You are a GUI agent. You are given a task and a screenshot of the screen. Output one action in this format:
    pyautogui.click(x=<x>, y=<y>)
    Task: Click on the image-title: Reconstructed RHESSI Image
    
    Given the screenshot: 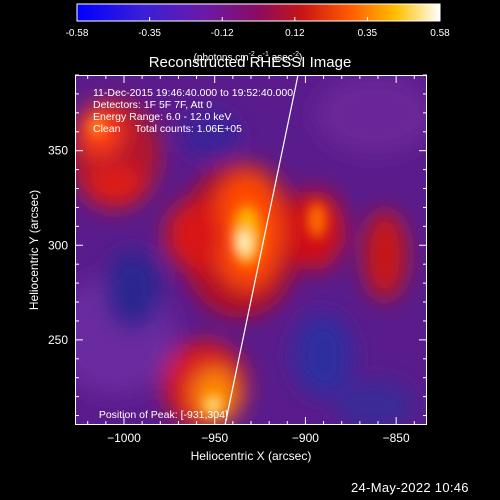 What is the action you would take?
    pyautogui.click(x=250, y=62)
    